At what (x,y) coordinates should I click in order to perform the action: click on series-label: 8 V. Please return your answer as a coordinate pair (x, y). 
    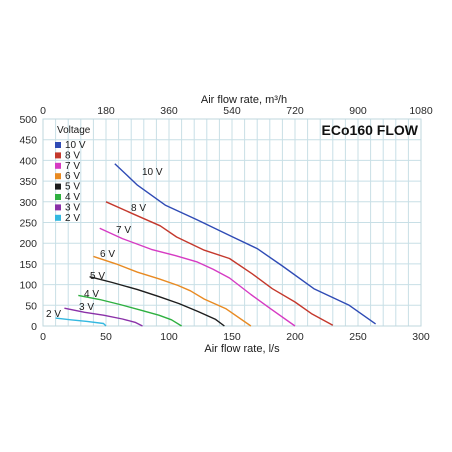
    Looking at the image, I should click on (138, 208).